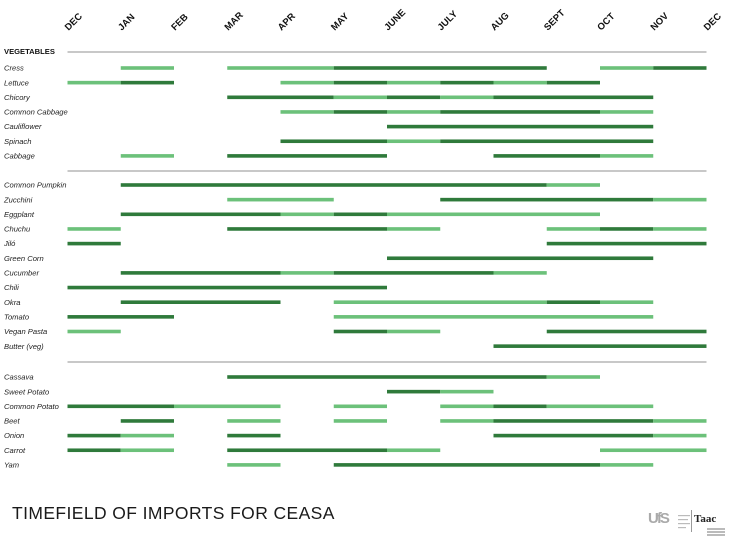  Describe the element at coordinates (19, 377) in the screenshot. I see `row-label: Cassava` at that location.